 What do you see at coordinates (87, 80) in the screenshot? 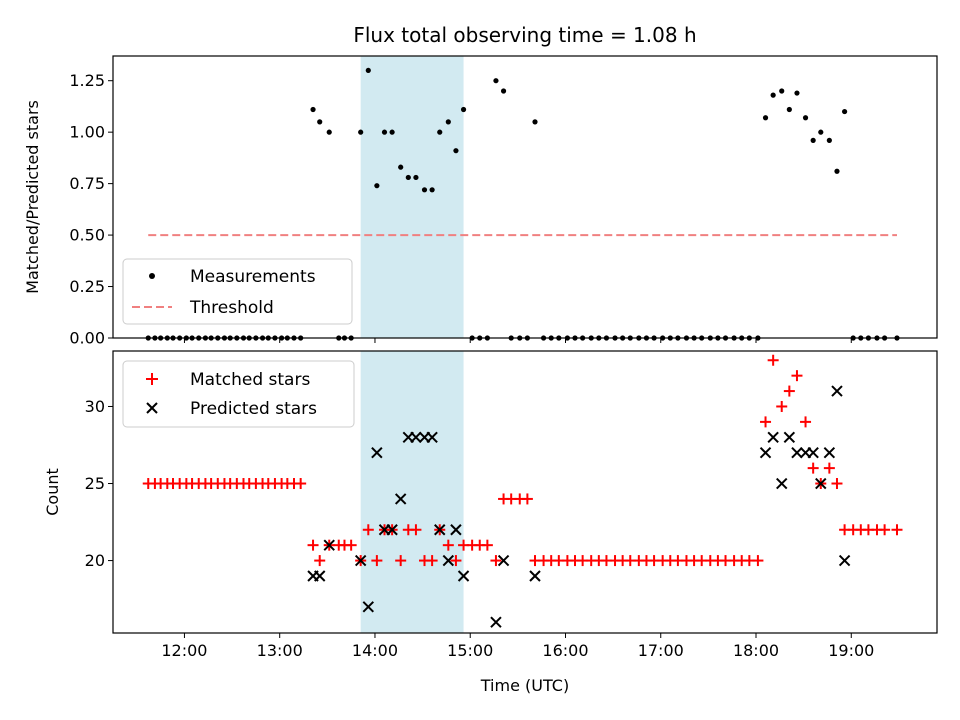
I see `y-tick-label: 1.25` at bounding box center [87, 80].